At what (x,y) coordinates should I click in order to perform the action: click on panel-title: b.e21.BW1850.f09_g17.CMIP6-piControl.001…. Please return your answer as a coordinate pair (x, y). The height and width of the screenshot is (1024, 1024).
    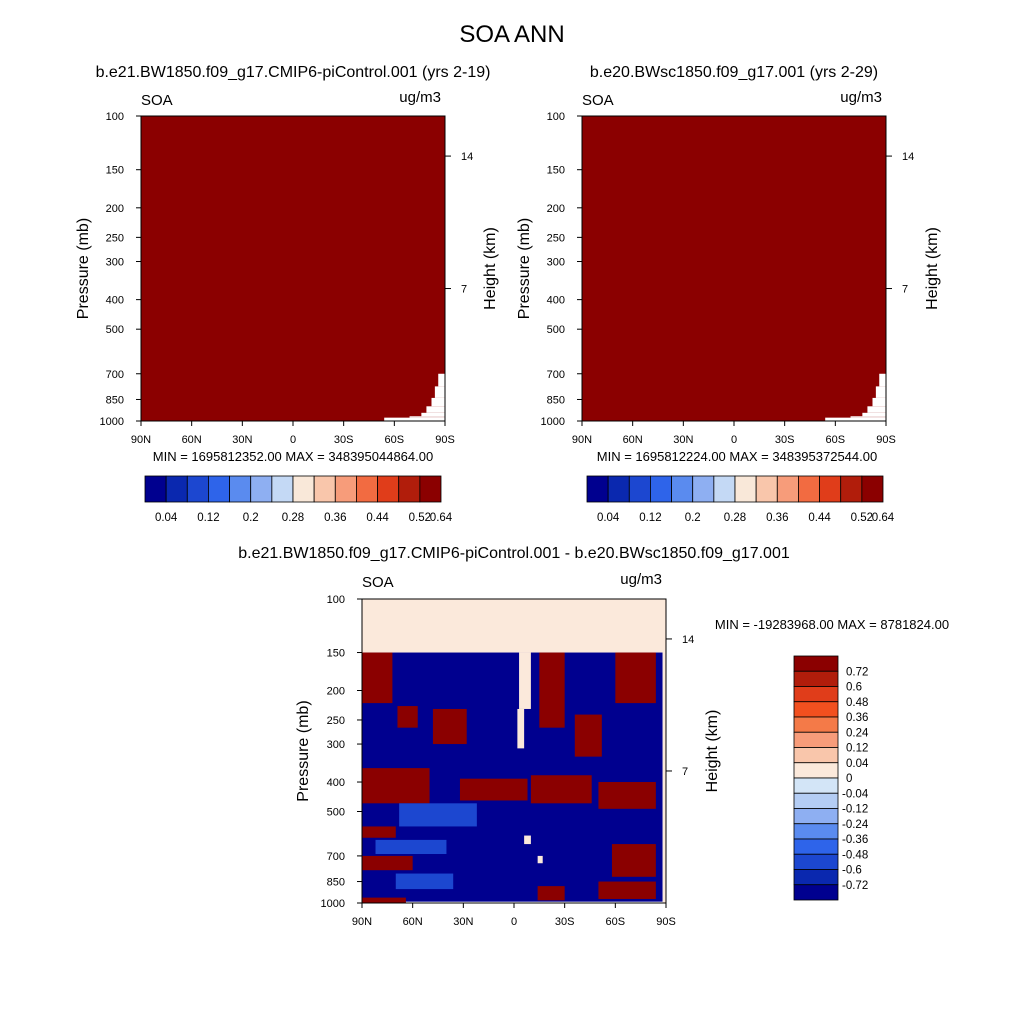
    Looking at the image, I should click on (514, 553).